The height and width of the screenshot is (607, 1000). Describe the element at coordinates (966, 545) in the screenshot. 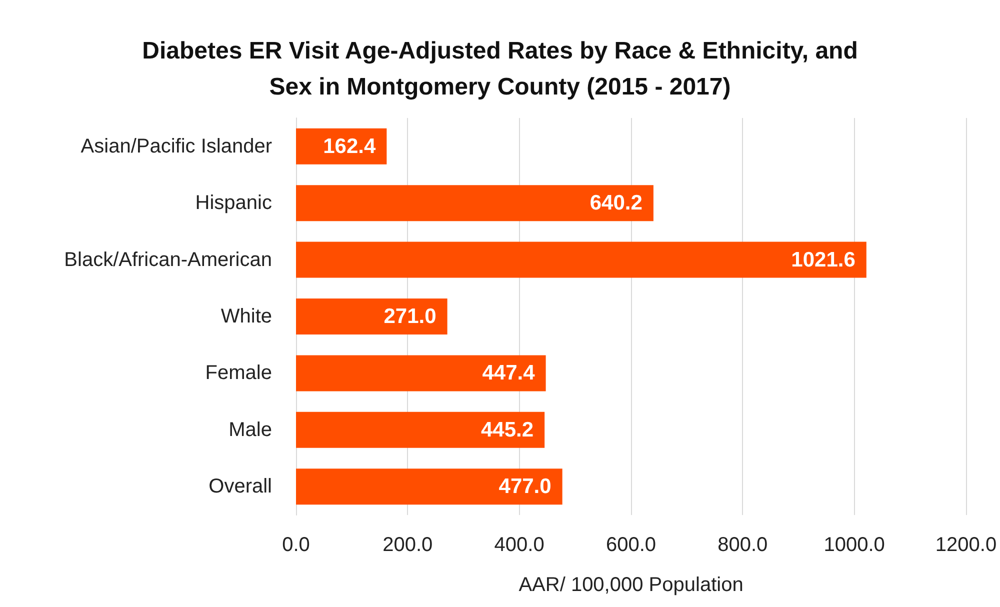

I see `x-tick-label: 1200.0` at that location.